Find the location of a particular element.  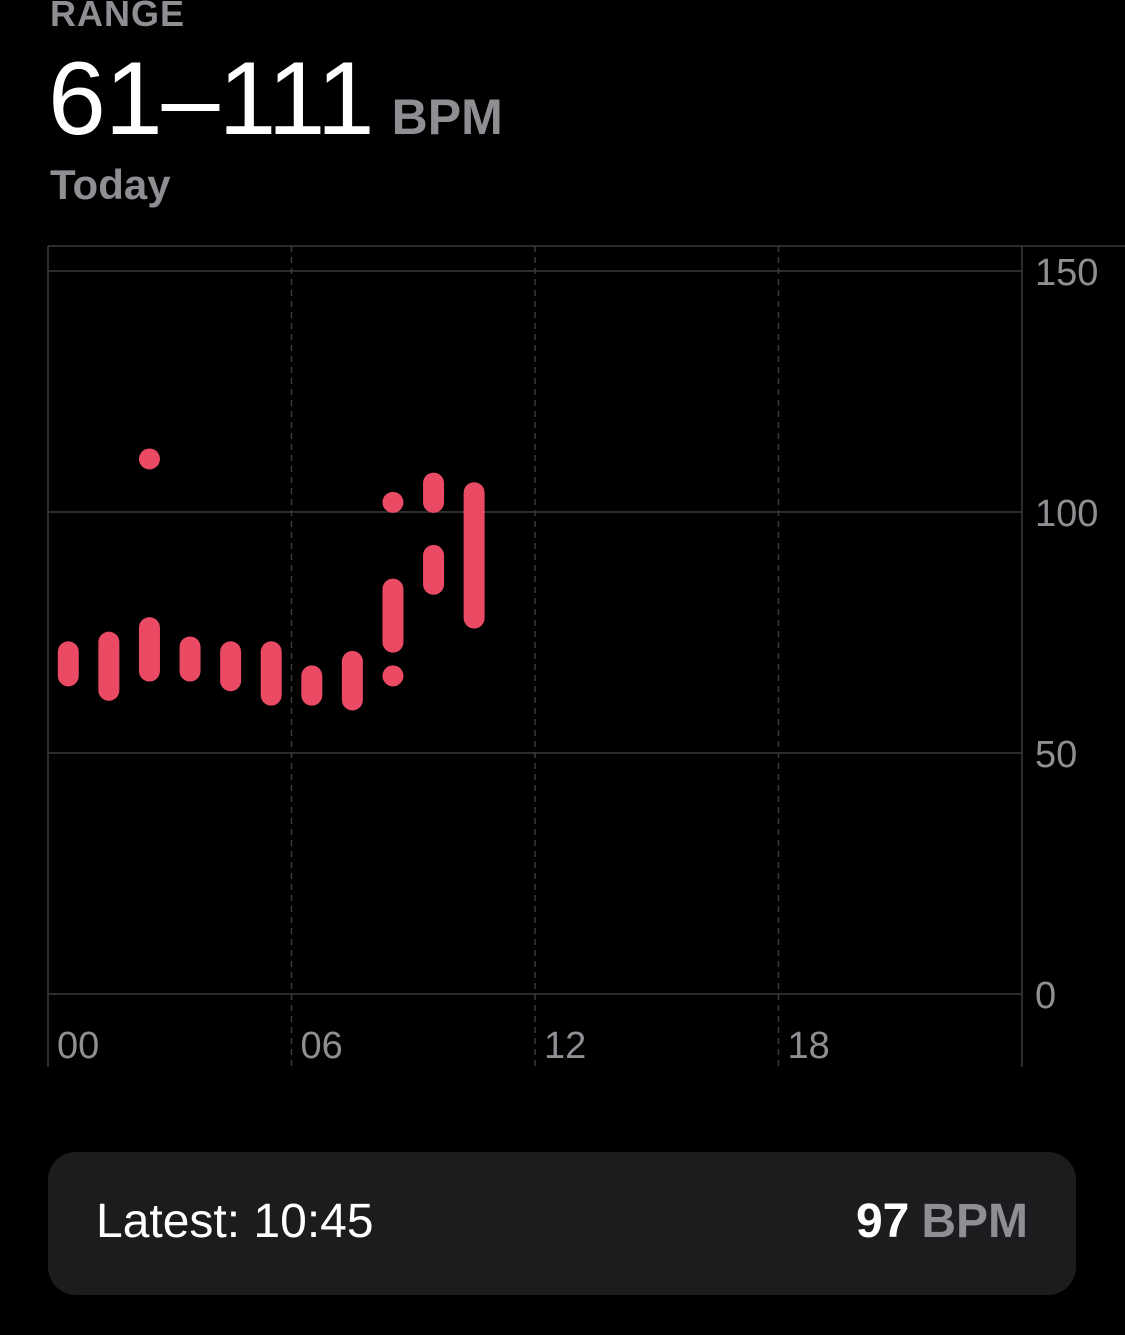

y-tick-label: 150 is located at coordinates (1066, 273).